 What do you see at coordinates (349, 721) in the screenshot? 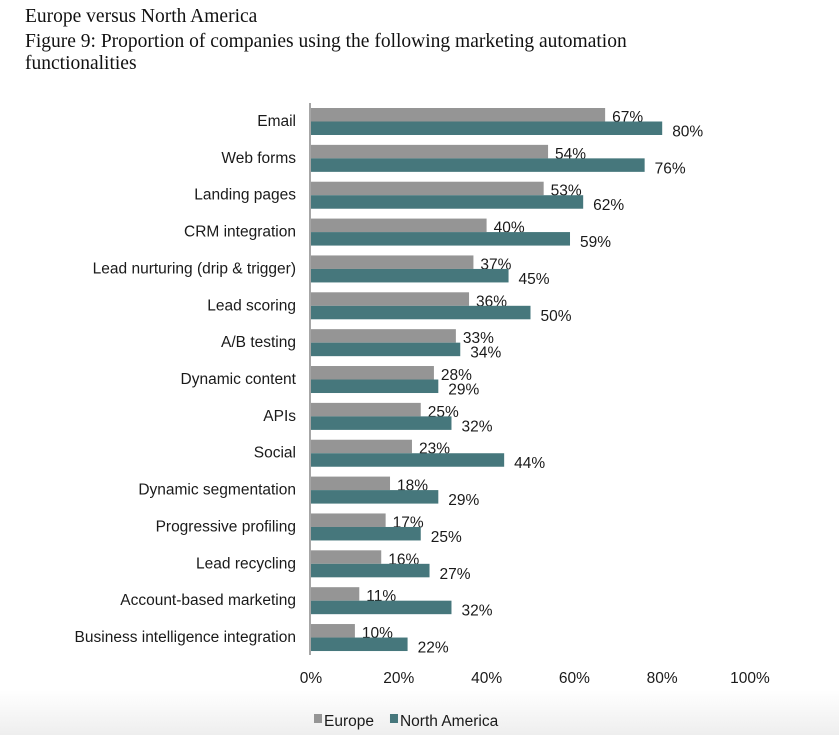
I see `legend-label: Europe` at bounding box center [349, 721].